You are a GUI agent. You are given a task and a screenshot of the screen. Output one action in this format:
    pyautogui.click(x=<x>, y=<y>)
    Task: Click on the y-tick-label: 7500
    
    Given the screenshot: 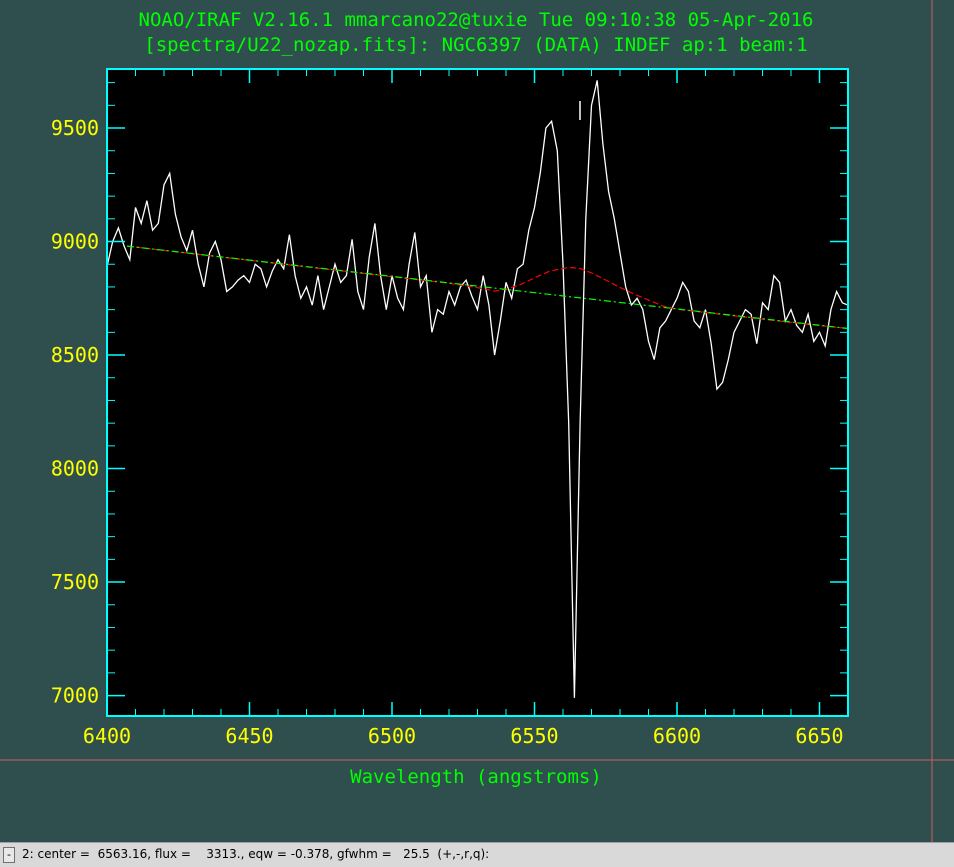 What is the action you would take?
    pyautogui.click(x=75, y=582)
    